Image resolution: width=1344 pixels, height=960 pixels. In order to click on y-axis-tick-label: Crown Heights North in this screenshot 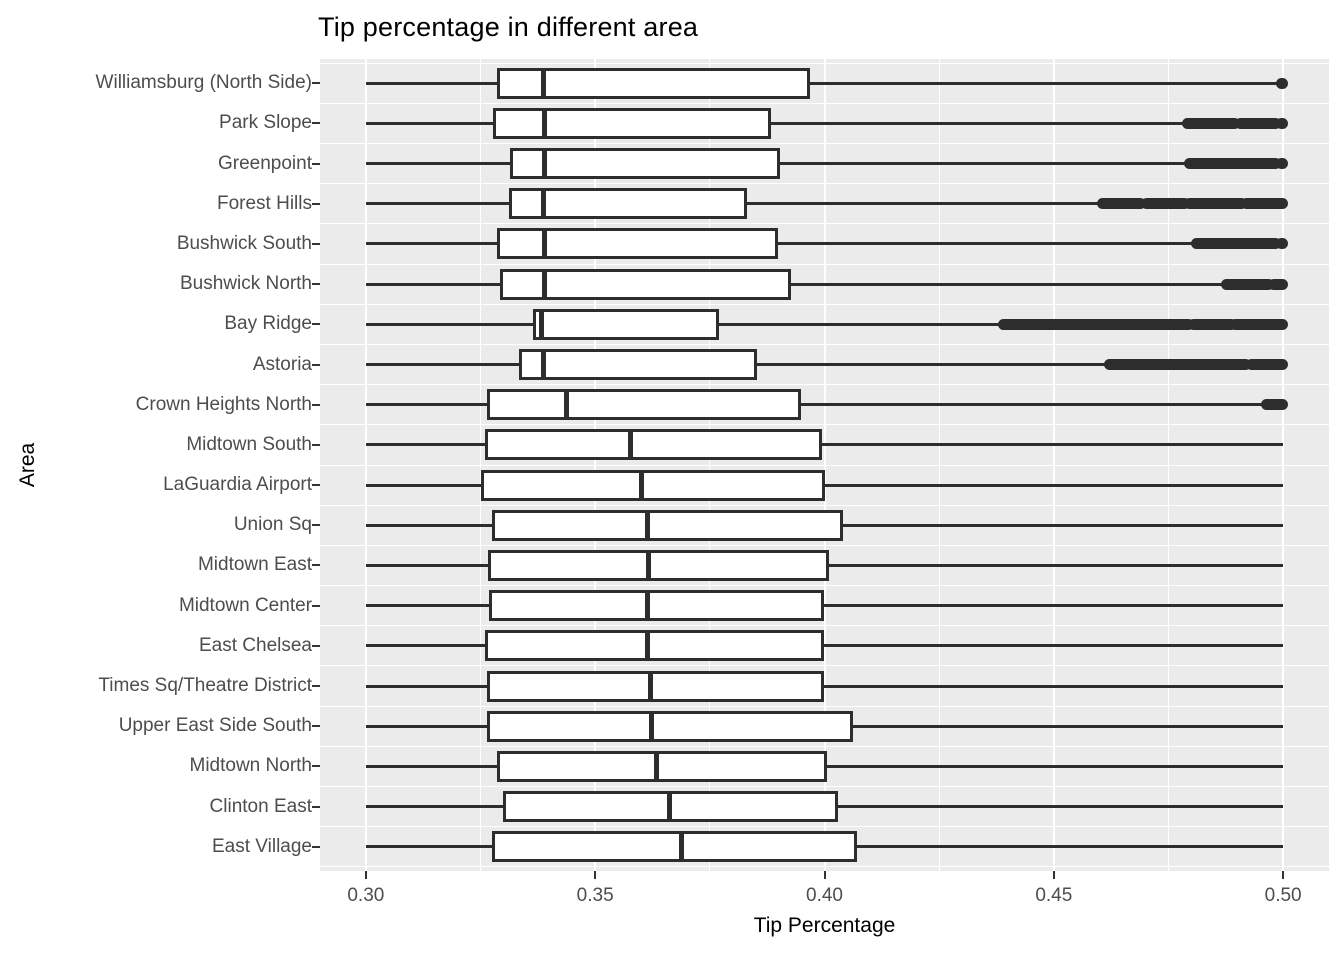, I will do `click(223, 404)`.